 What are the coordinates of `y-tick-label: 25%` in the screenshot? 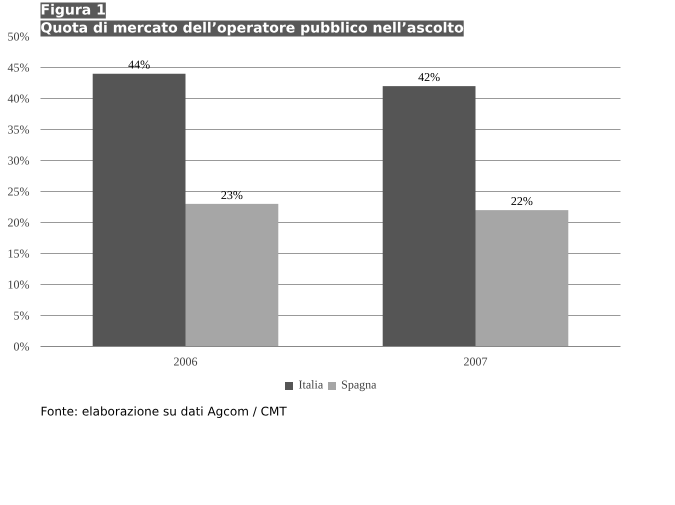 It's located at (19, 191).